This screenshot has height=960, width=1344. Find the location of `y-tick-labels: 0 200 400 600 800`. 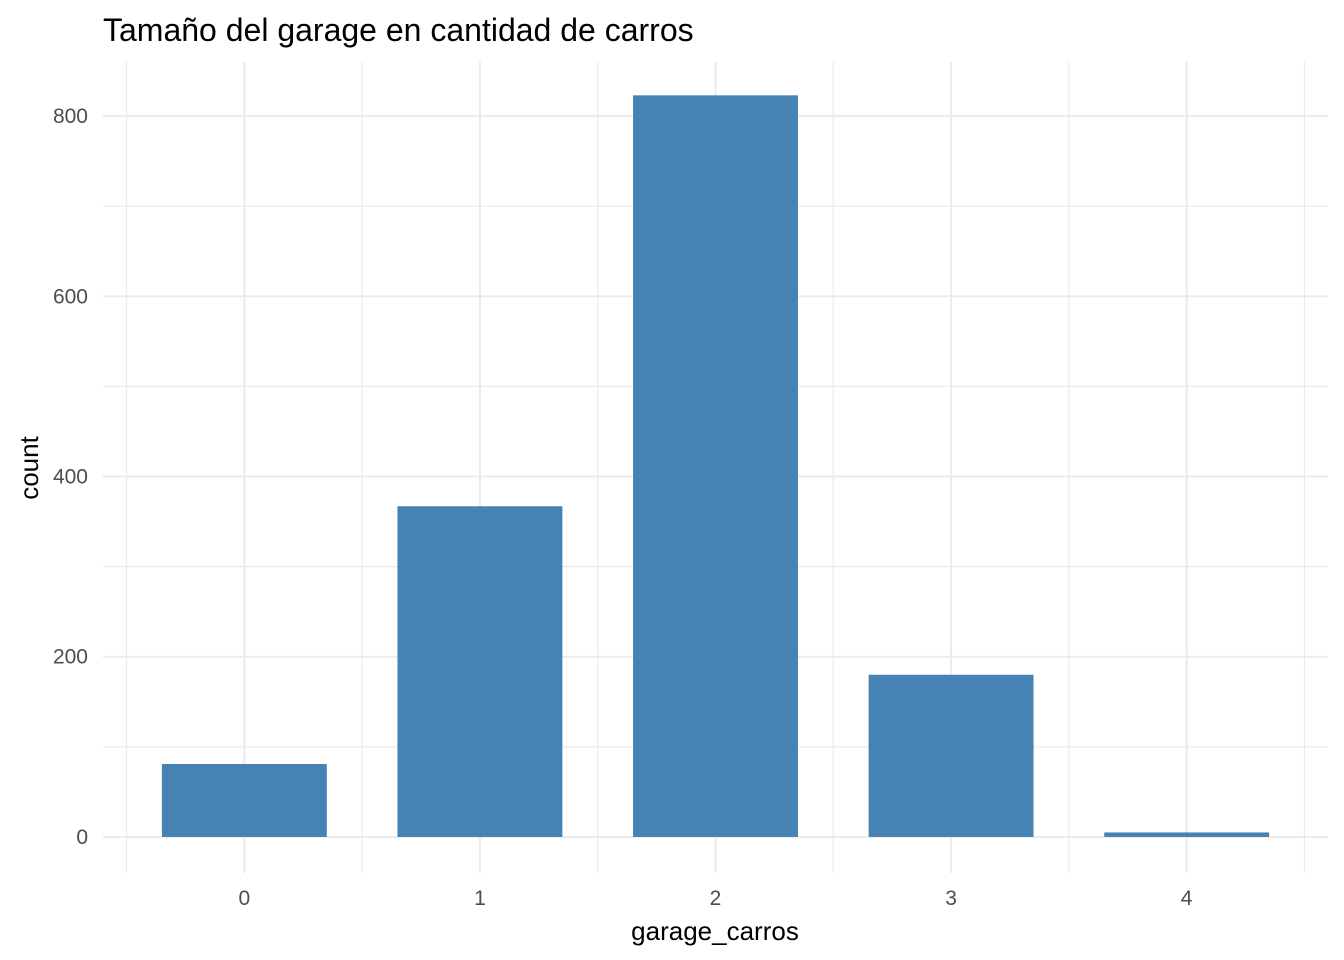

y-tick-labels: 0 200 400 600 800 is located at coordinates (70, 477).